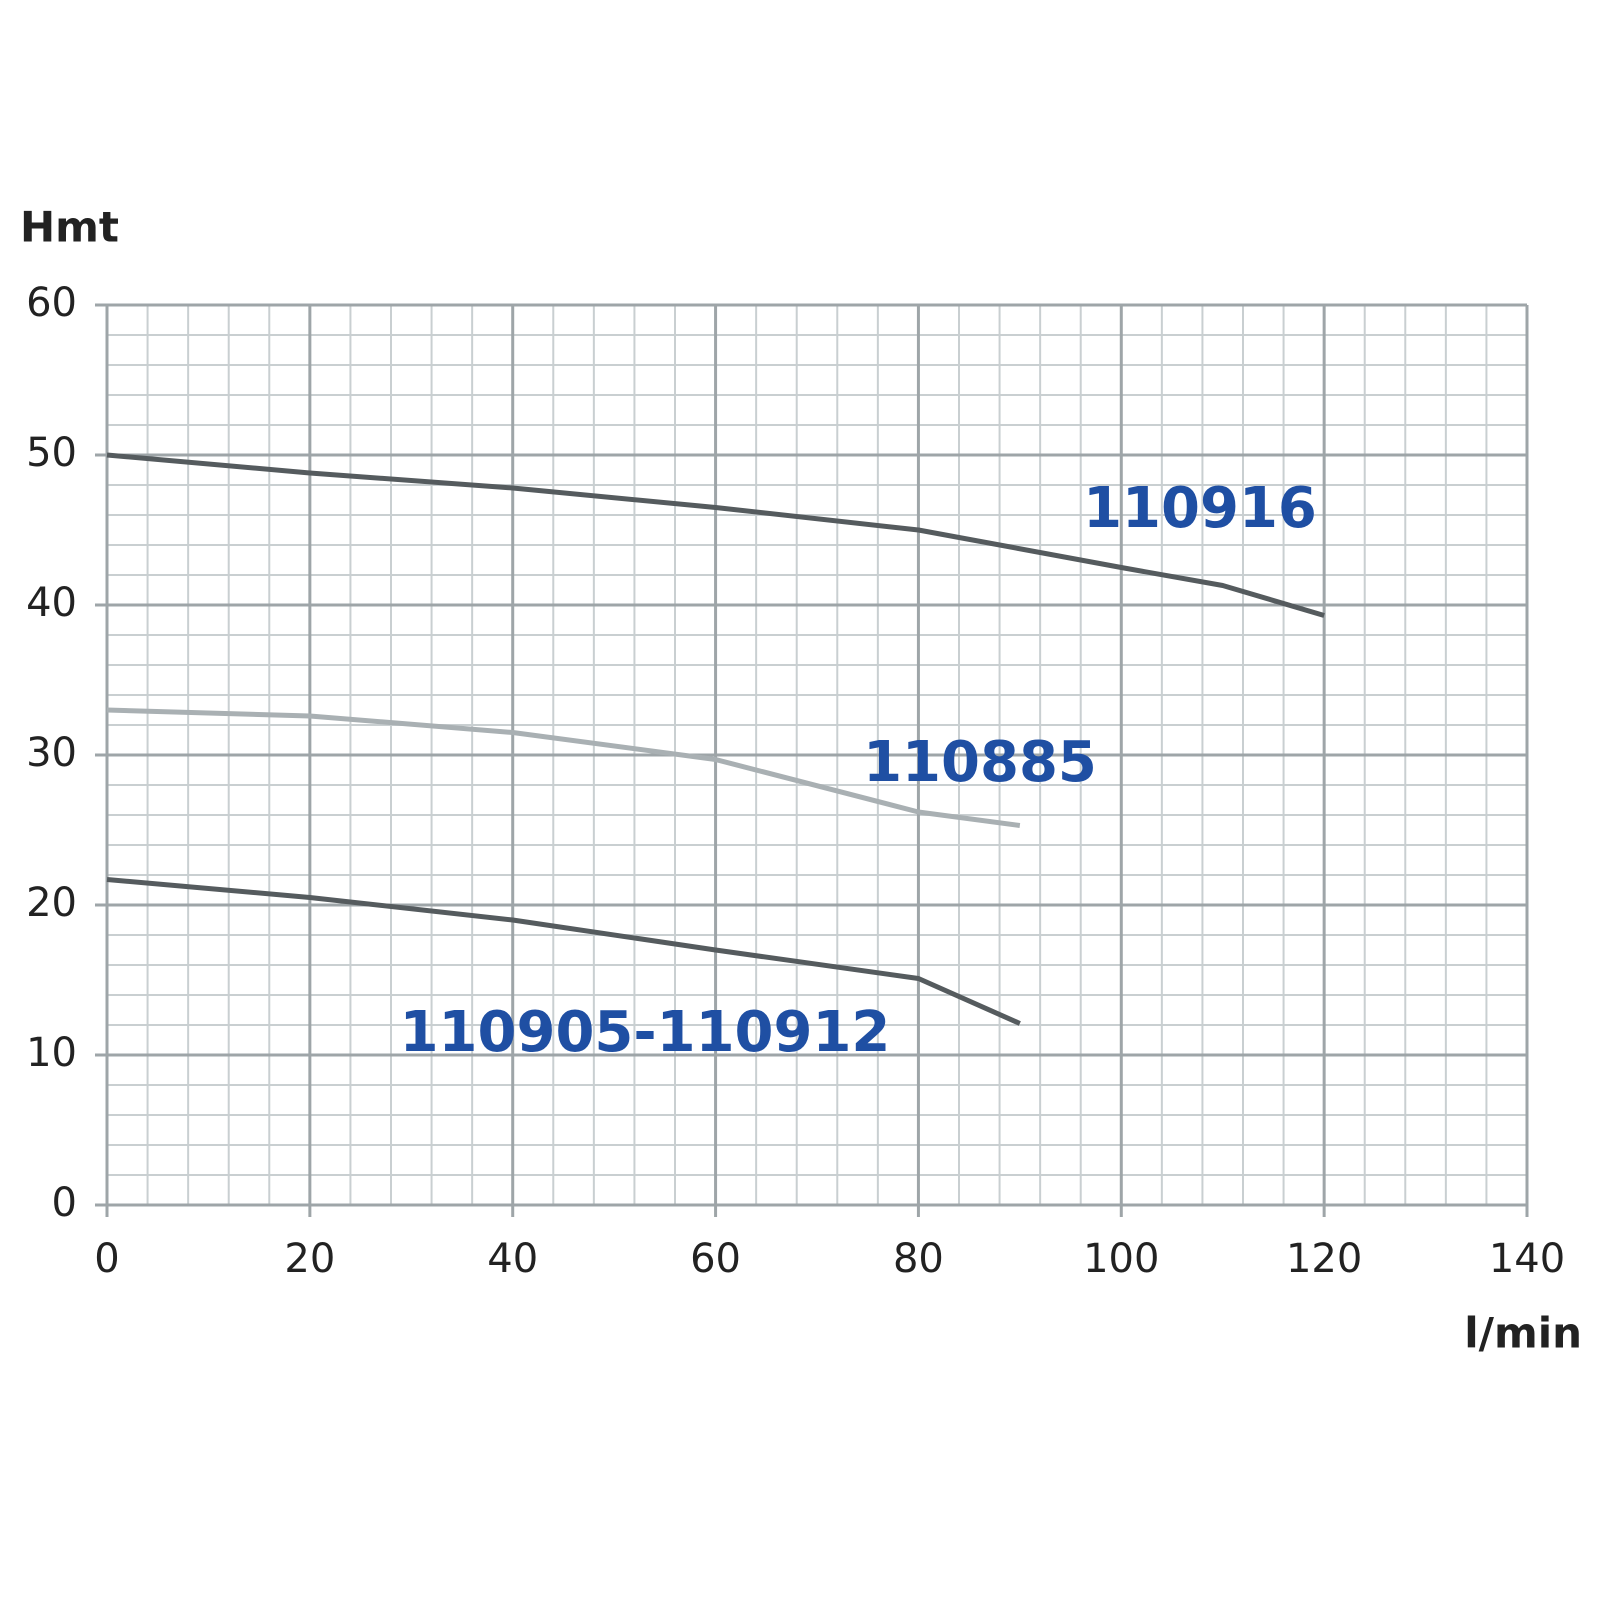  What do you see at coordinates (51, 303) in the screenshot?
I see `y-tick-label: 60` at bounding box center [51, 303].